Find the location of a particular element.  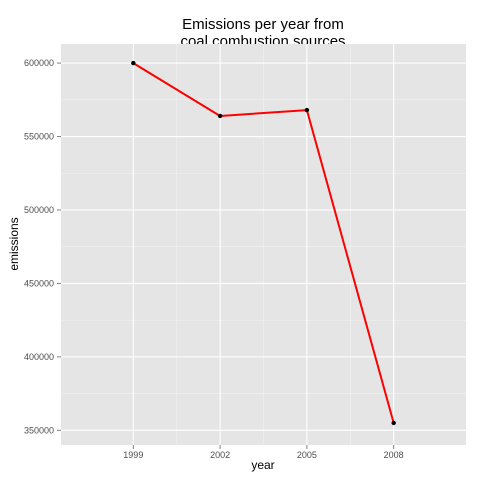

chart-title-line-1: Emissions per year from is located at coordinates (263, 24).